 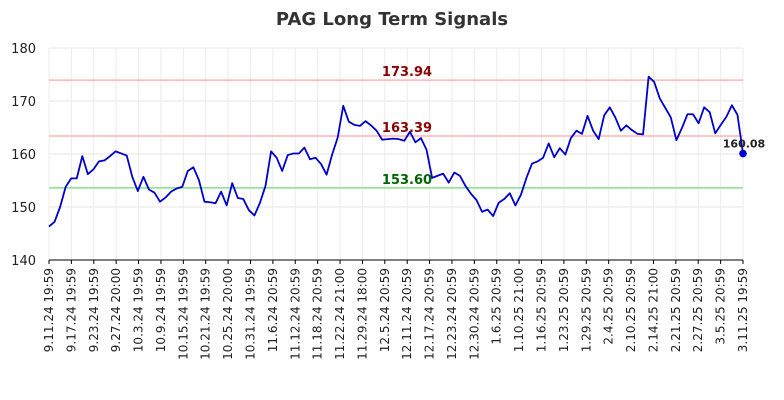 What do you see at coordinates (631, 310) in the screenshot?
I see `x-tick-label: 2.10.25 20:59` at bounding box center [631, 310].